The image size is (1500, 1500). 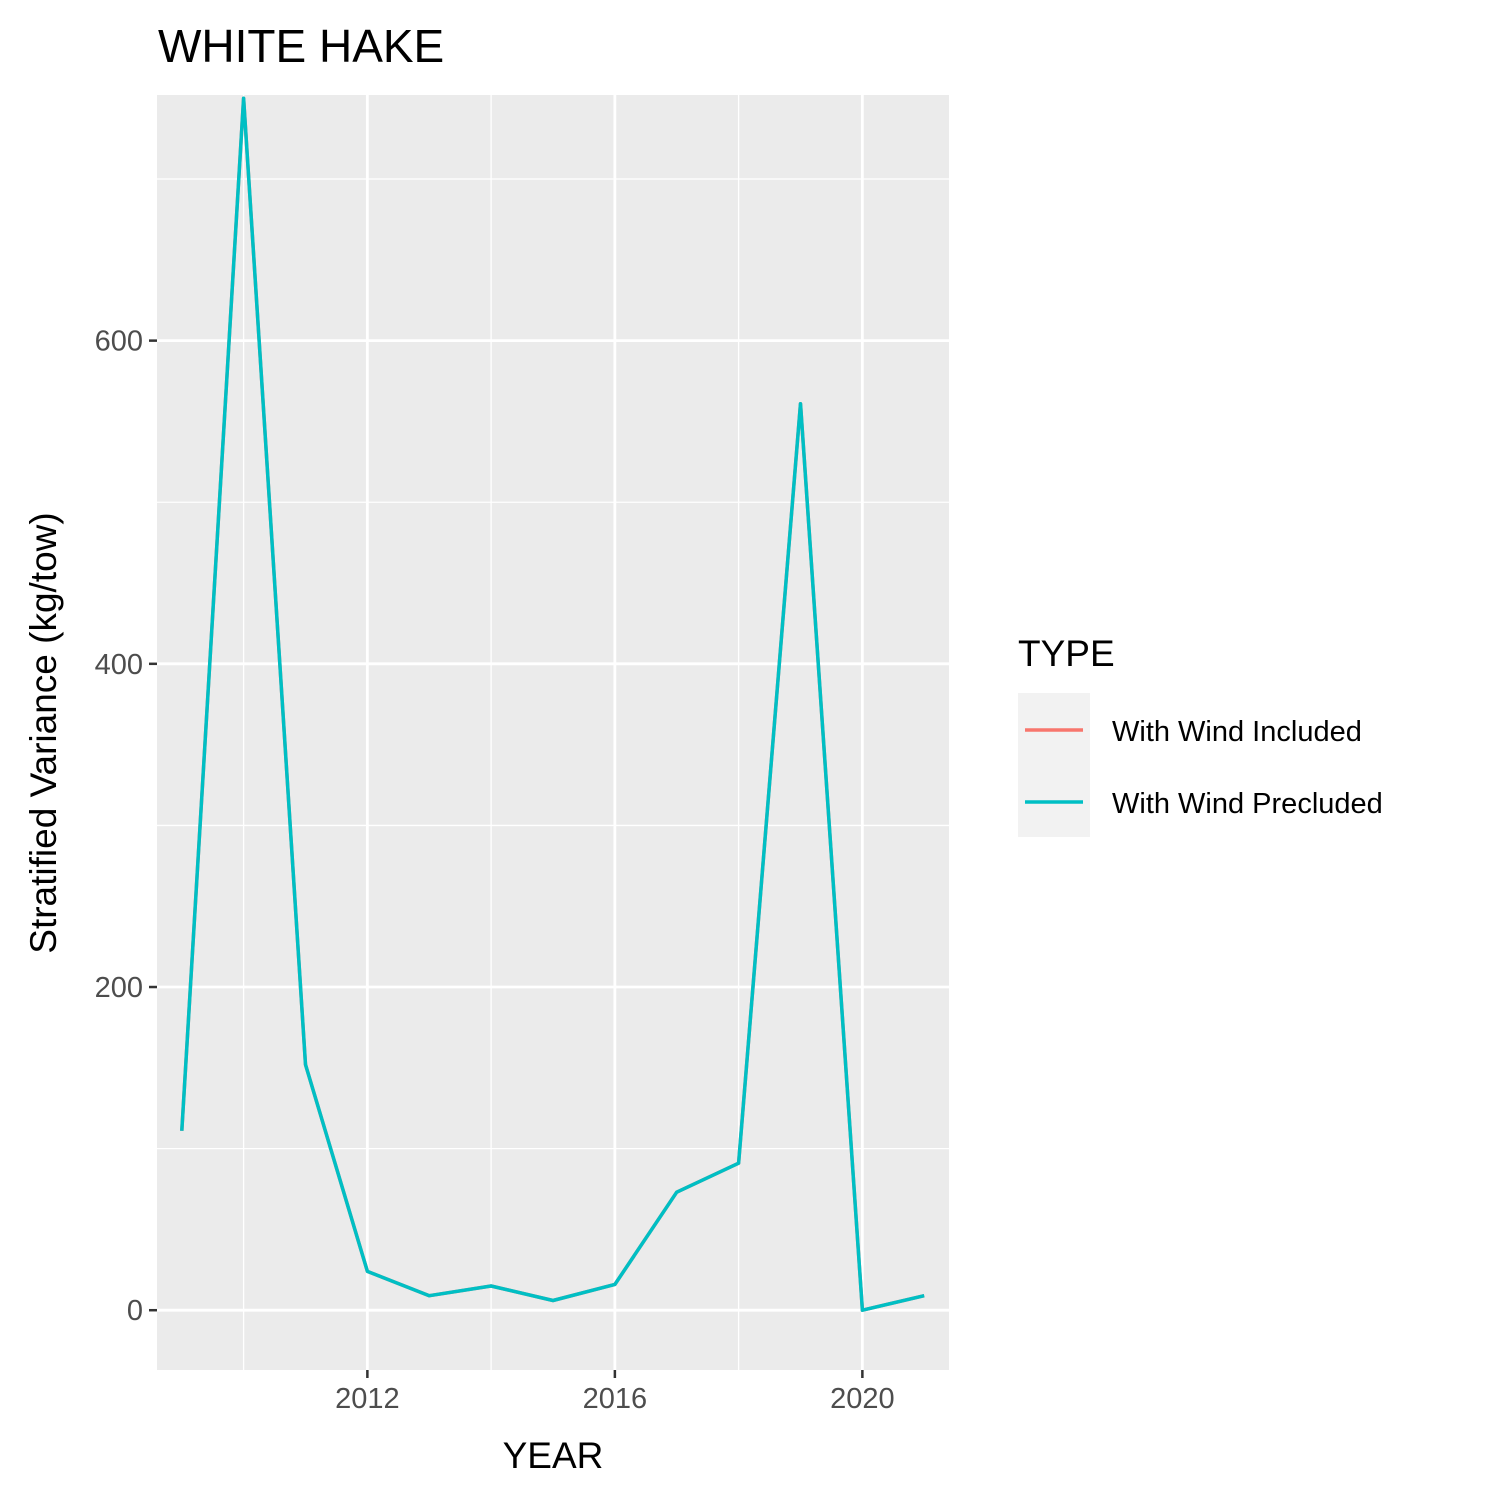 What do you see at coordinates (367, 1399) in the screenshot?
I see `x-tick-label: 2012` at bounding box center [367, 1399].